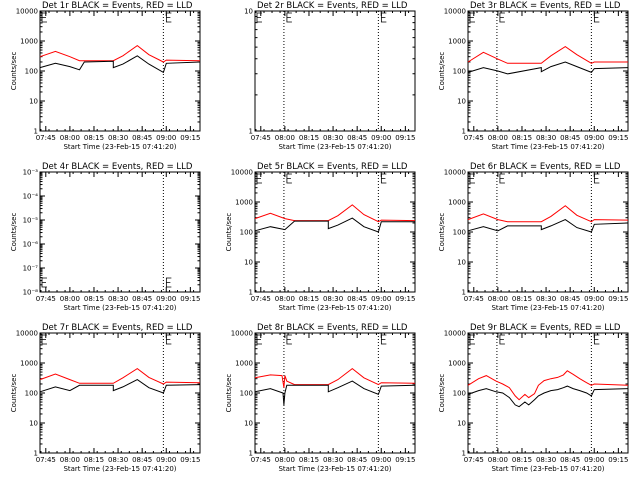  Describe the element at coordinates (117, 328) in the screenshot. I see `panel-title: Det 7r BLACK = Events, RED = LLD` at that location.